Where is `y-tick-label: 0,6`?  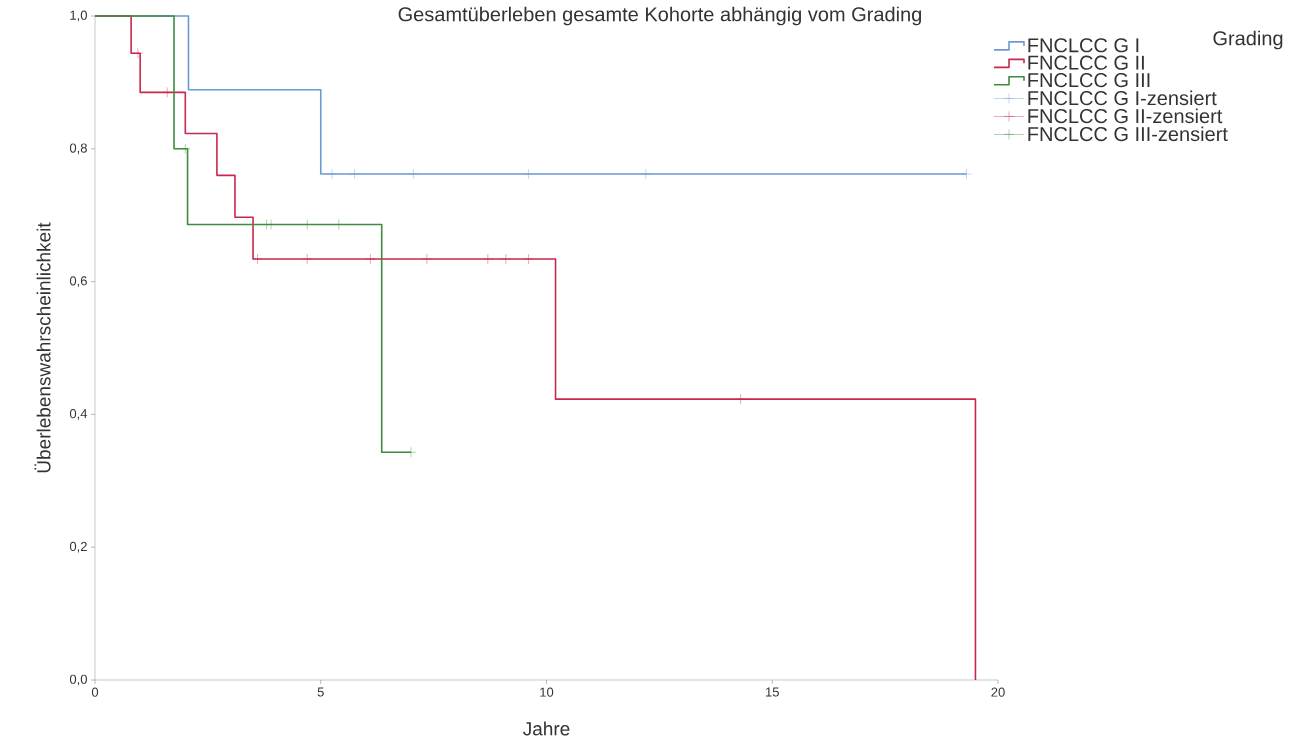
y-tick-label: 0,6 is located at coordinates (78, 281).